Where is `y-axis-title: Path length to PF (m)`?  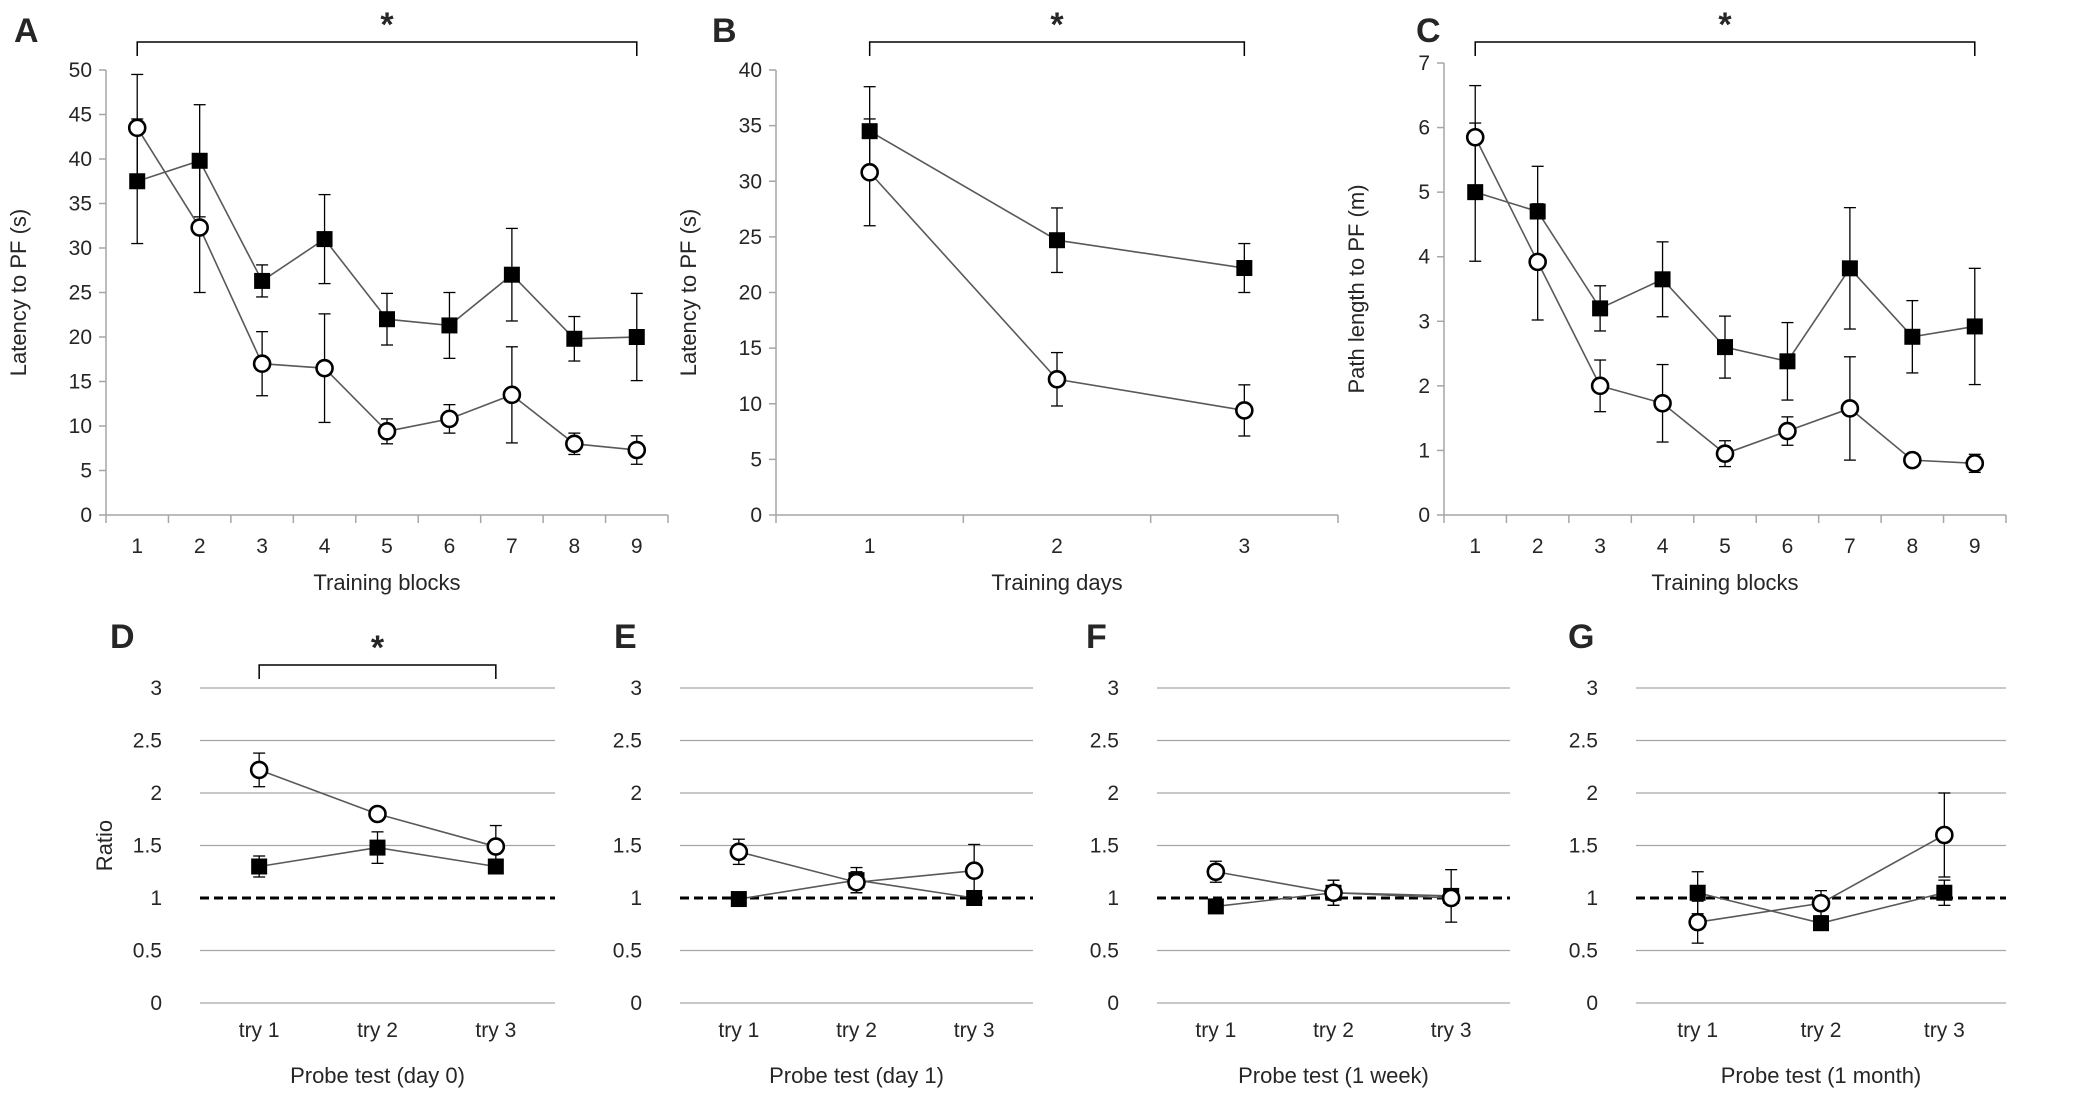 y-axis-title: Path length to PF (m) is located at coordinates (1356, 288).